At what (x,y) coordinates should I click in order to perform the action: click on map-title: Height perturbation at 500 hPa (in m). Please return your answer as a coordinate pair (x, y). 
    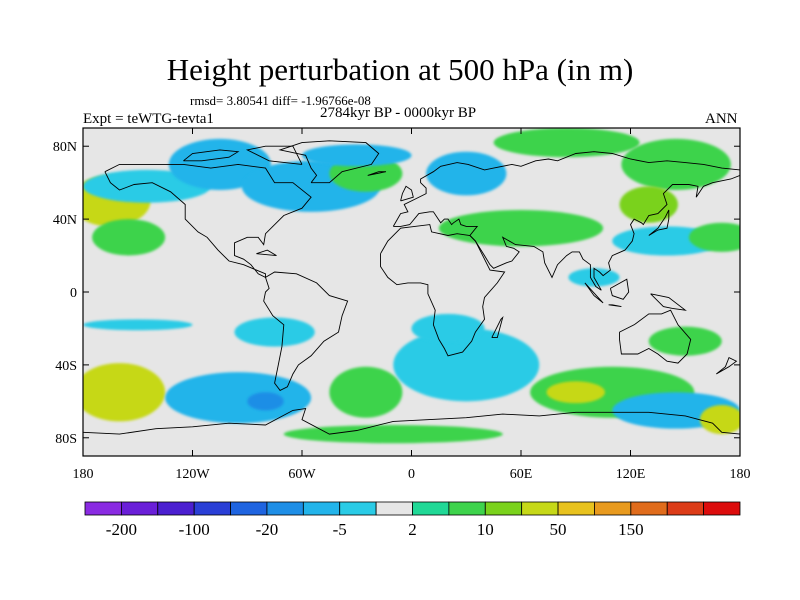
    Looking at the image, I should click on (400, 69).